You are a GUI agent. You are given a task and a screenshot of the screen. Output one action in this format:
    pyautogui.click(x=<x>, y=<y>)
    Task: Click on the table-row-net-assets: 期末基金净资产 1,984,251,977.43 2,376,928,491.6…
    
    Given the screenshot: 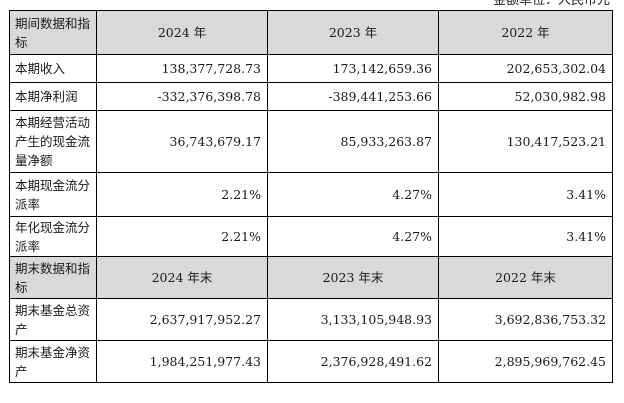 What is the action you would take?
    pyautogui.click(x=311, y=361)
    